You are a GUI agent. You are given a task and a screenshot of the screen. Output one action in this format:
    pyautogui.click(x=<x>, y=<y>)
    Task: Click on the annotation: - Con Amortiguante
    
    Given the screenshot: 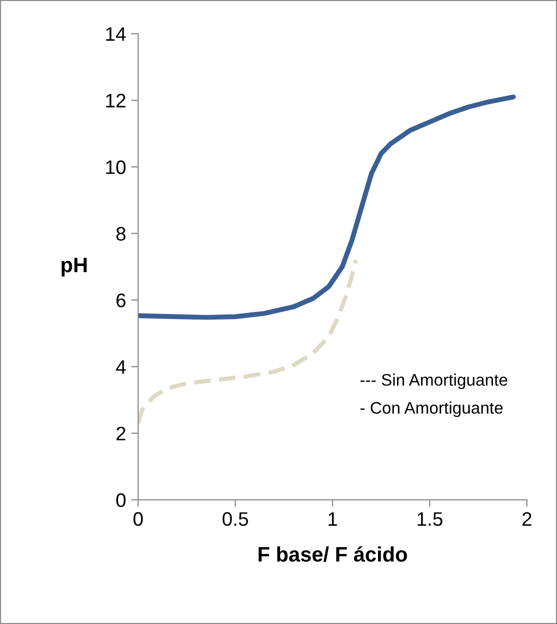 What is the action you would take?
    pyautogui.click(x=431, y=410)
    